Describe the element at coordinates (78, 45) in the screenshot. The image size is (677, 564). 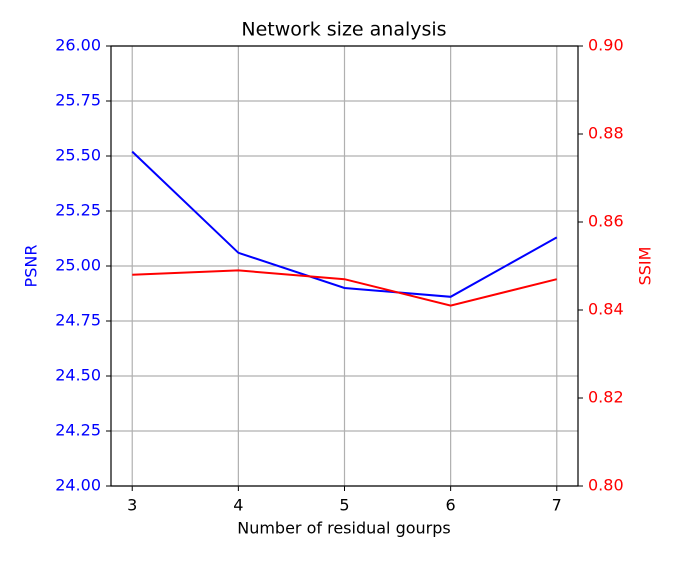
I see `y-tick-label: 26.00` at that location.